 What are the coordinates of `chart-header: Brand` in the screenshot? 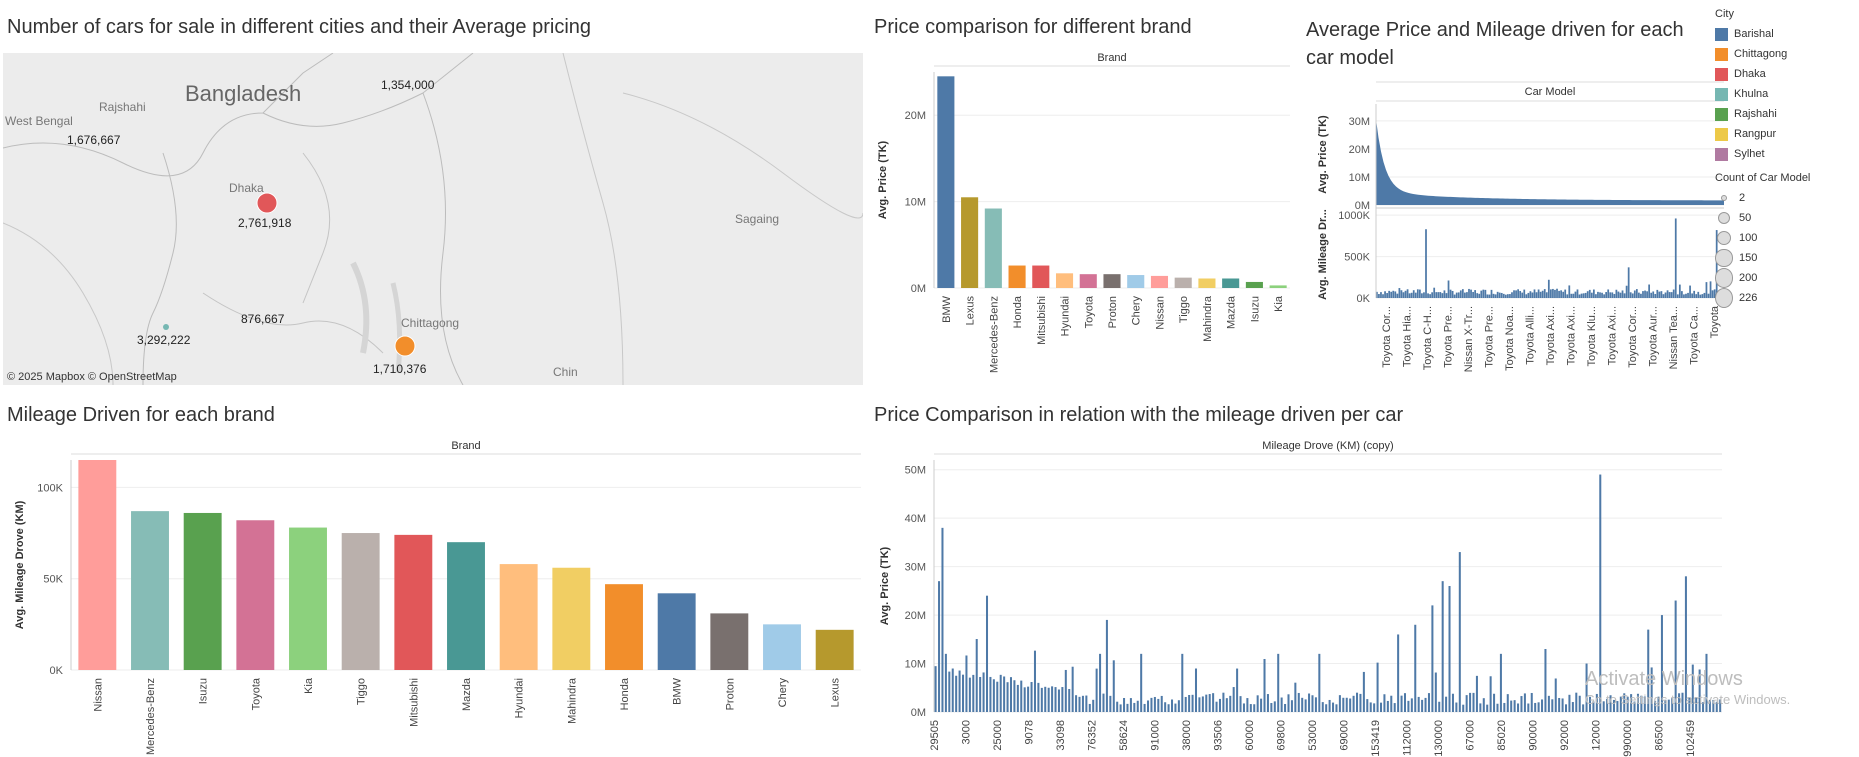 It's located at (1111, 58).